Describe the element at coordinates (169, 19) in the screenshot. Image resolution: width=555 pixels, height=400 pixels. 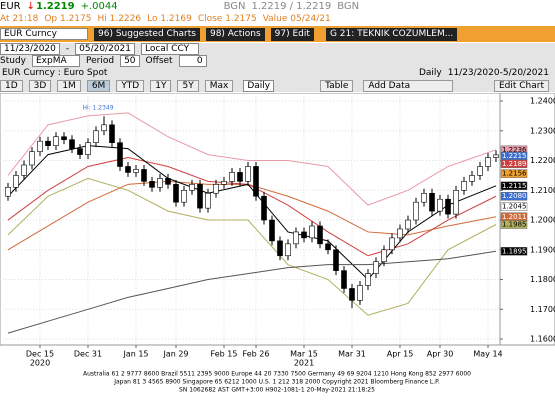
I see `quote-detail: Lo 1.2169` at that location.